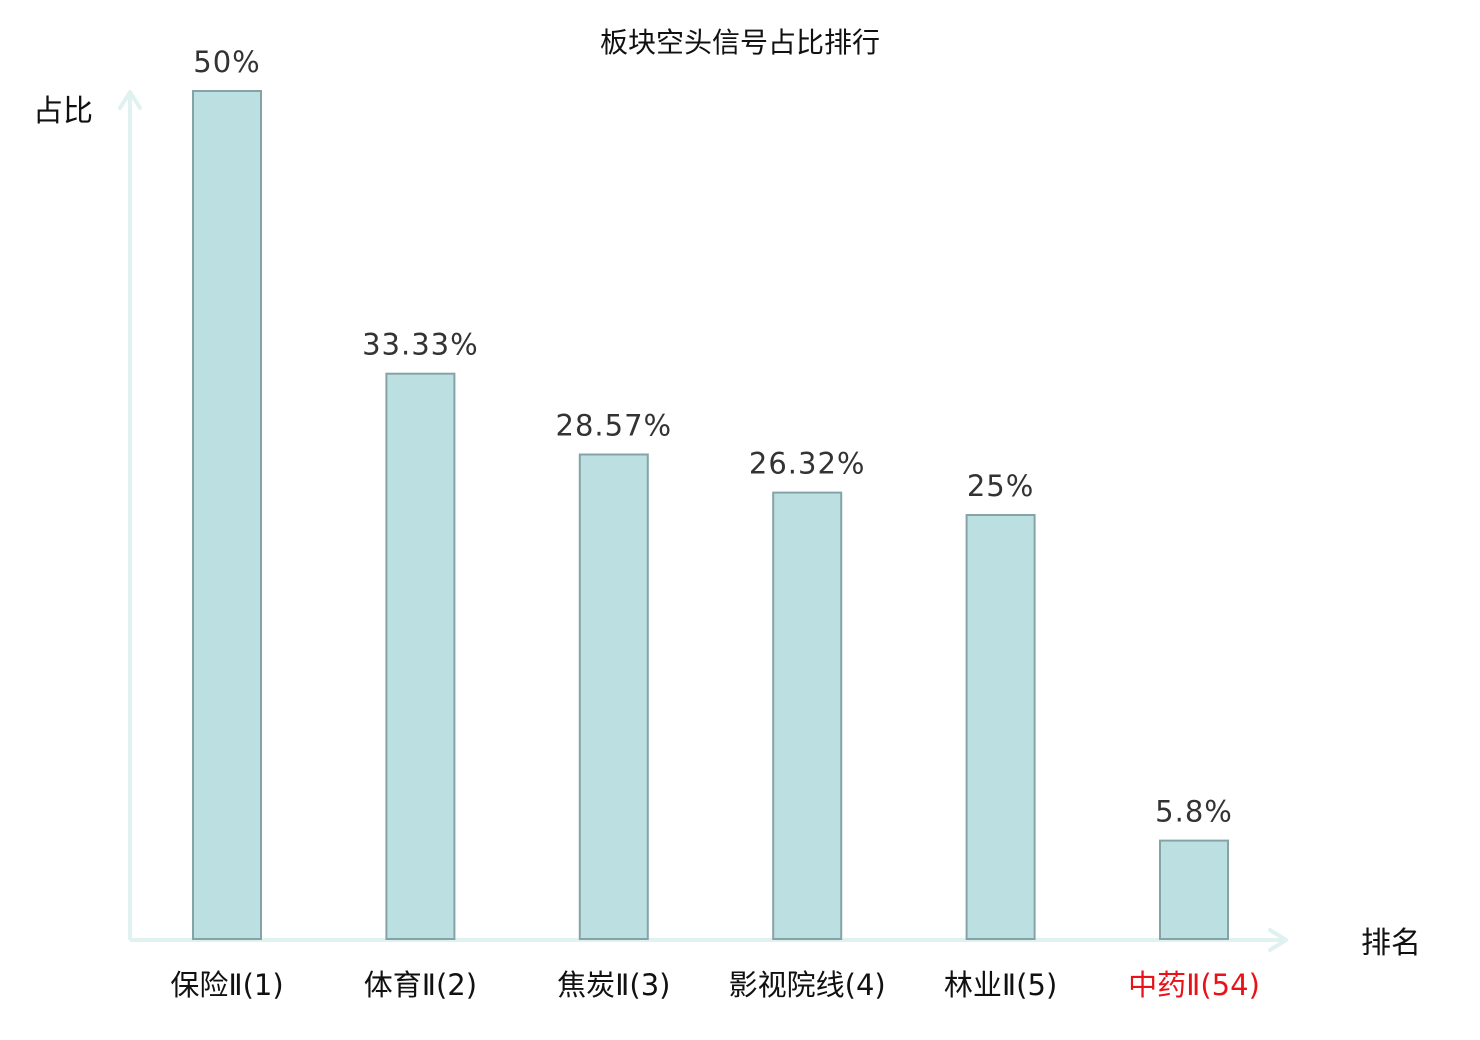 The image size is (1480, 1040). I want to click on category-label-1: 保险Ⅱ(1), so click(226, 985).